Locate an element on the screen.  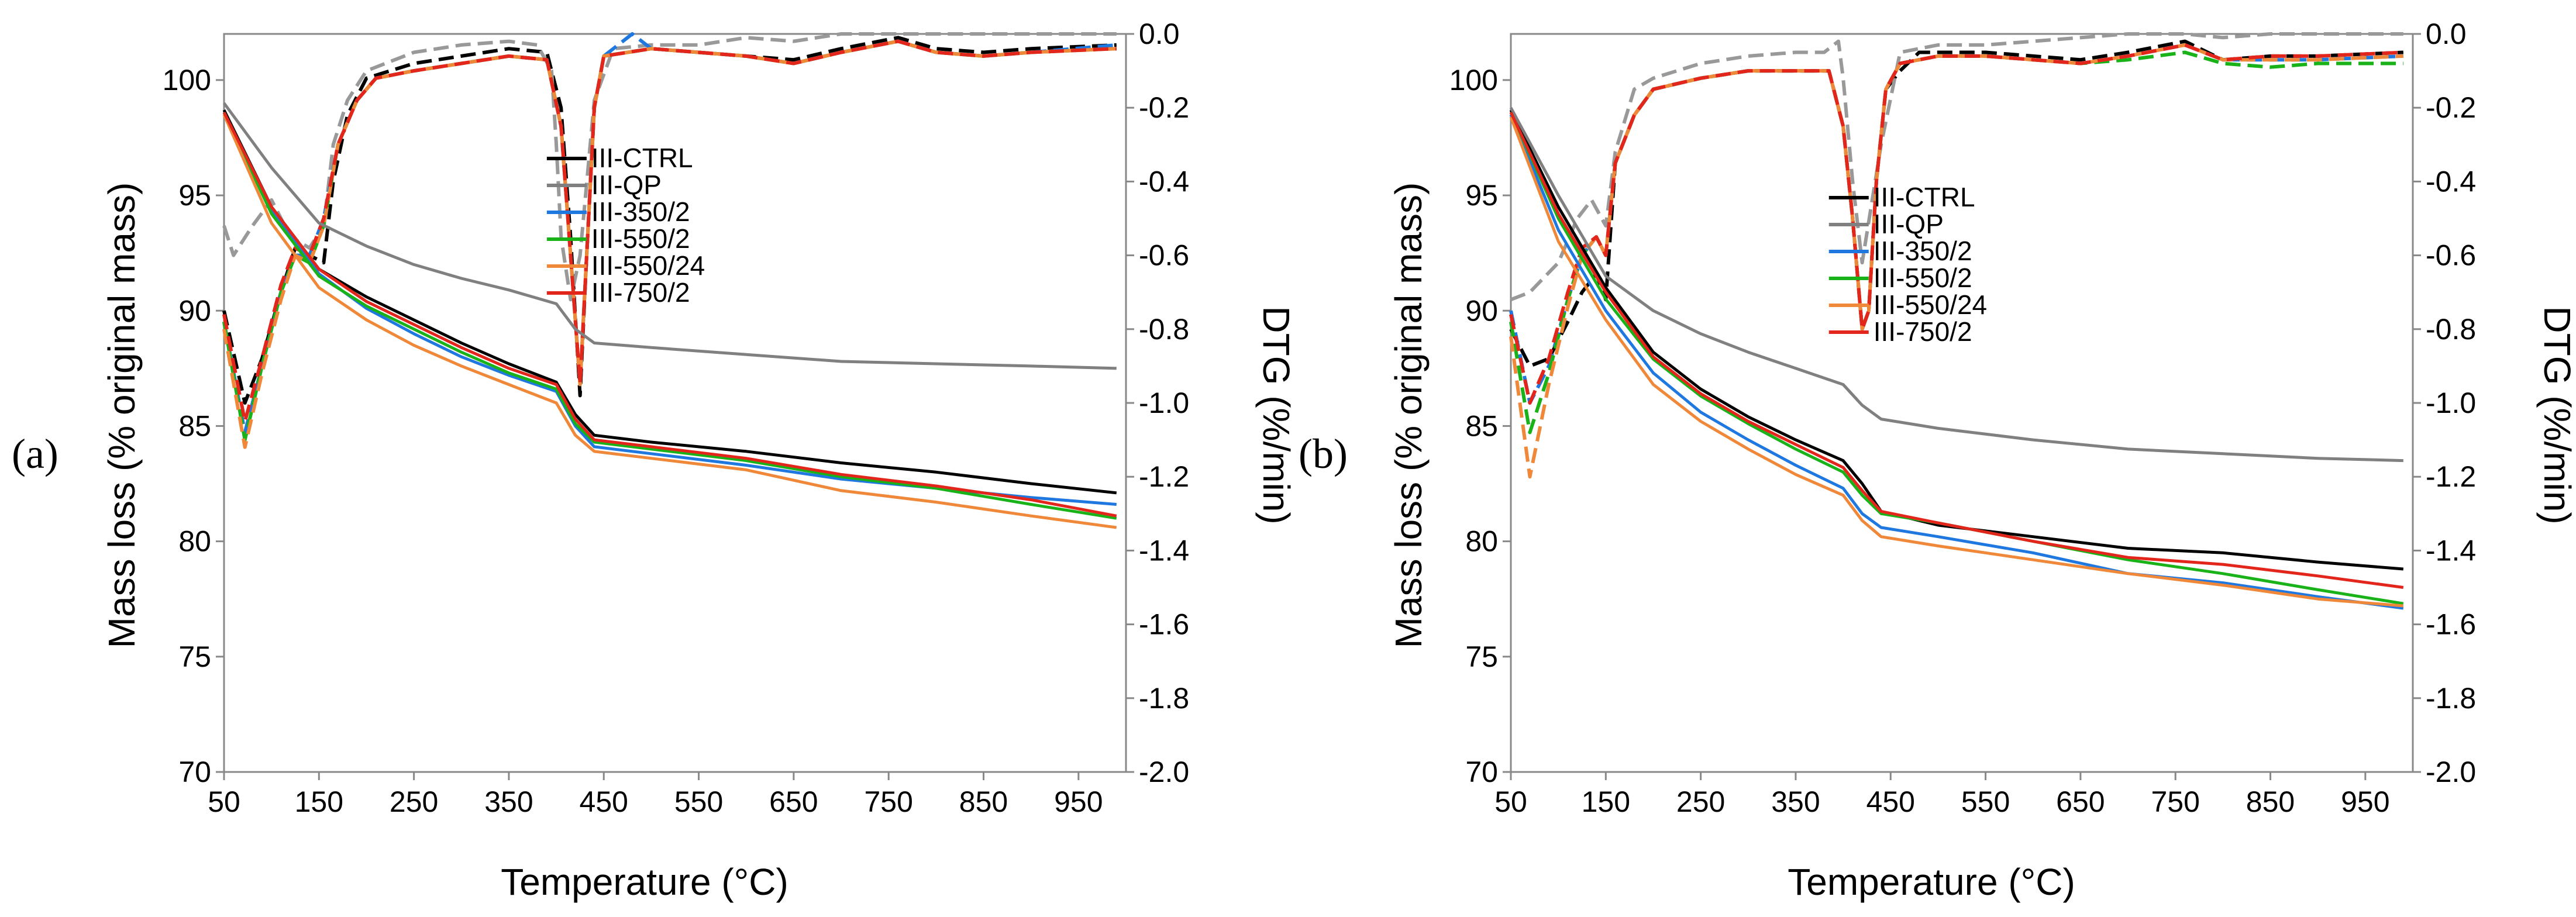
series-line-iii-750-2-dtg is located at coordinates (1956, 224).